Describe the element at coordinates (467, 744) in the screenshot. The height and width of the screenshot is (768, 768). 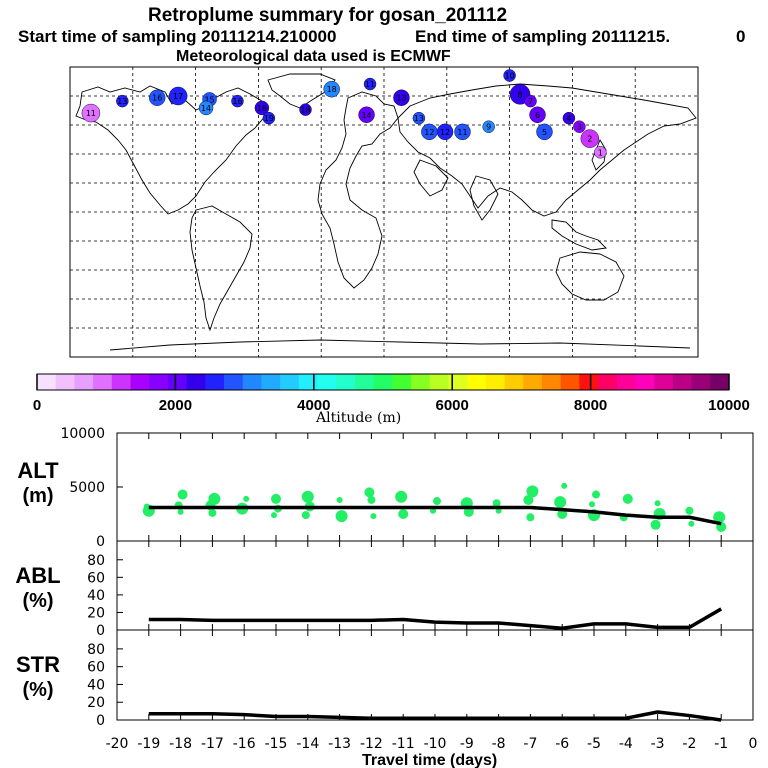
I see `x-tick-label: -9` at that location.